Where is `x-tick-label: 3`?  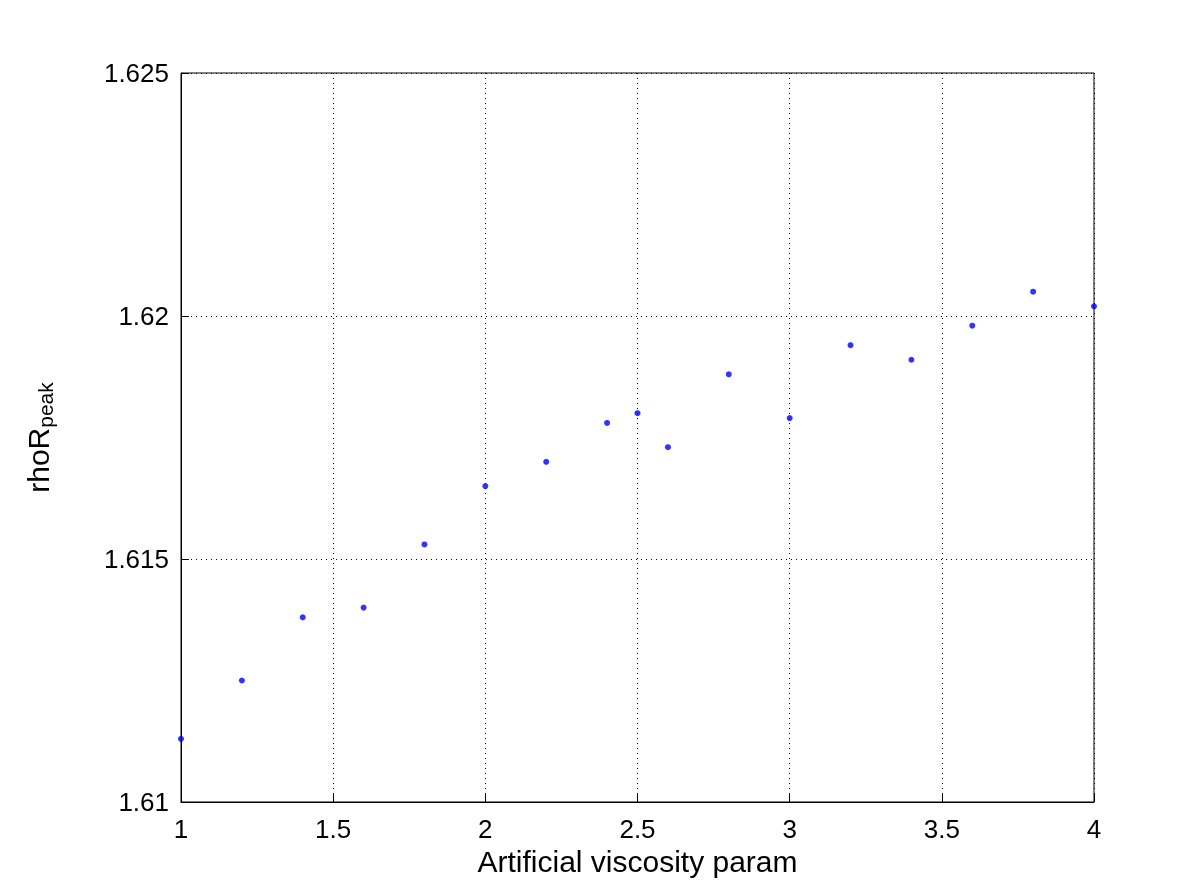
x-tick-label: 3 is located at coordinates (789, 829).